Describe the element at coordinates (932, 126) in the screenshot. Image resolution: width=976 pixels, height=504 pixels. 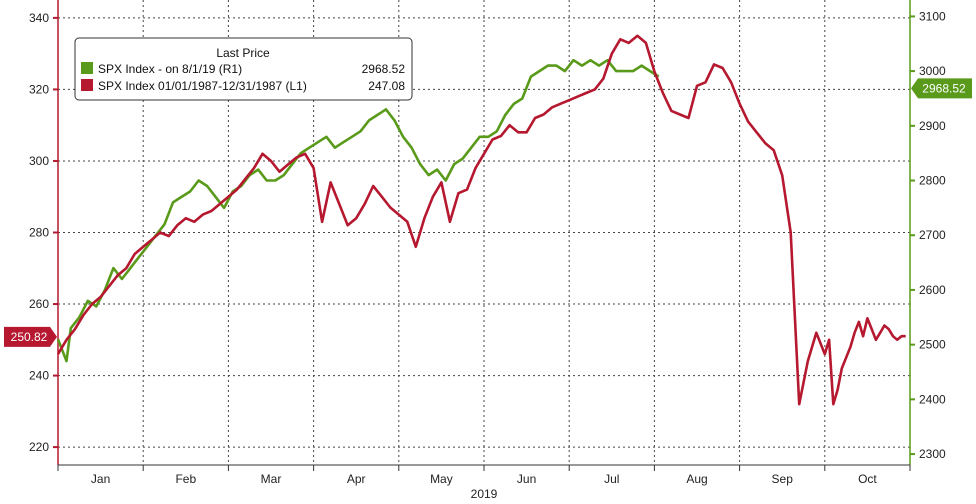
I see `right-tick-label: 2900` at that location.